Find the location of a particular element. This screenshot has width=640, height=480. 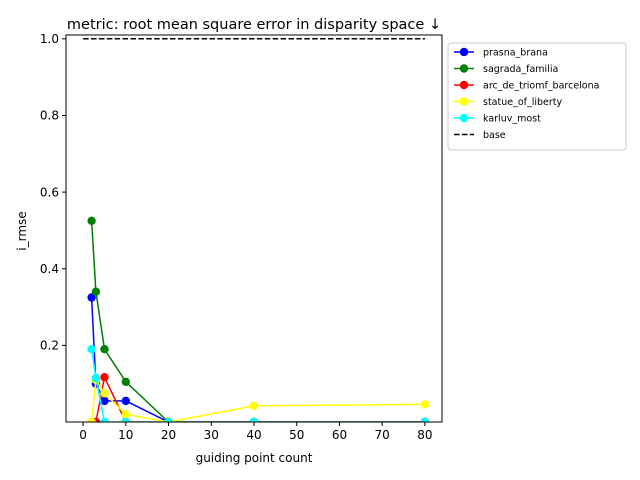

x-axis-label: guiding point count is located at coordinates (254, 458).